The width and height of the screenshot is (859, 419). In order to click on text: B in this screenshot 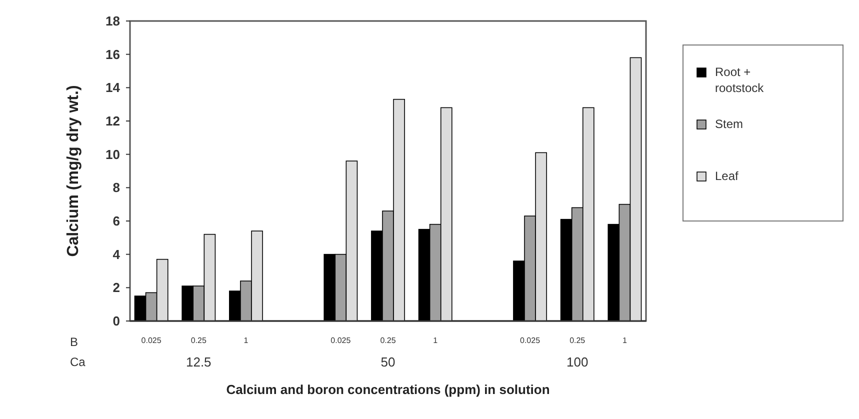, I will do `click(74, 342)`.